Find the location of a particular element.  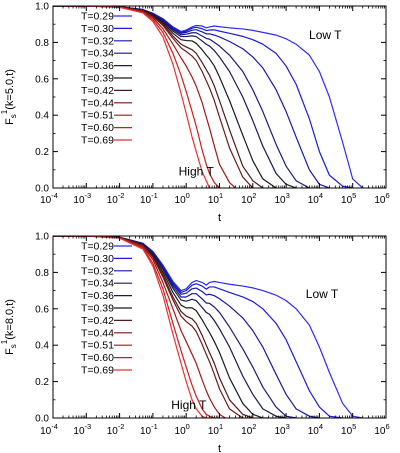

bottom-legend-label-6: T=0.42 is located at coordinates (97, 321).